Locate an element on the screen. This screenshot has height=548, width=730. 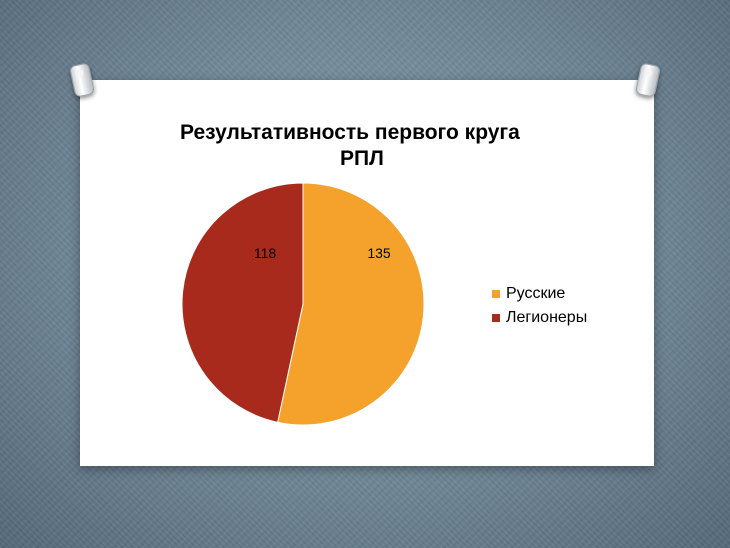
legend: Русские Легионеры is located at coordinates (539, 306).